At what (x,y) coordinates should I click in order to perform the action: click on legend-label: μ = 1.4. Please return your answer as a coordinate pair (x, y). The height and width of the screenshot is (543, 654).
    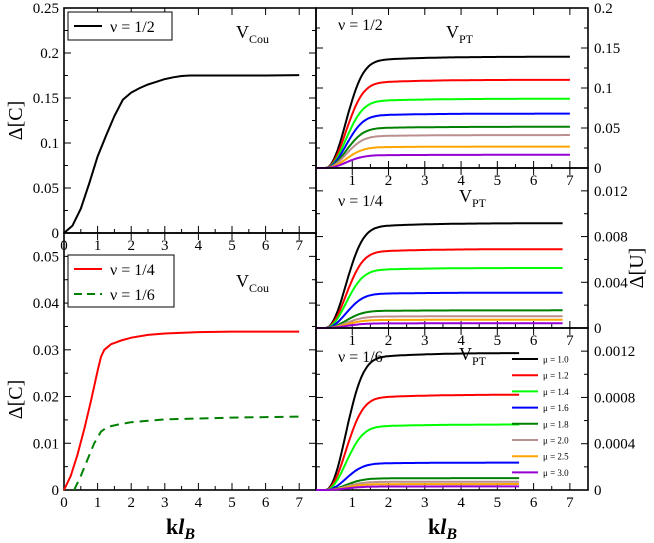
    Looking at the image, I should click on (556, 392).